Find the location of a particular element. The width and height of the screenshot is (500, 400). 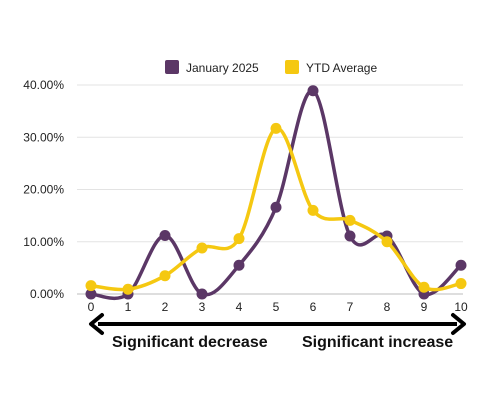

x-tick-label: 9 is located at coordinates (424, 307).